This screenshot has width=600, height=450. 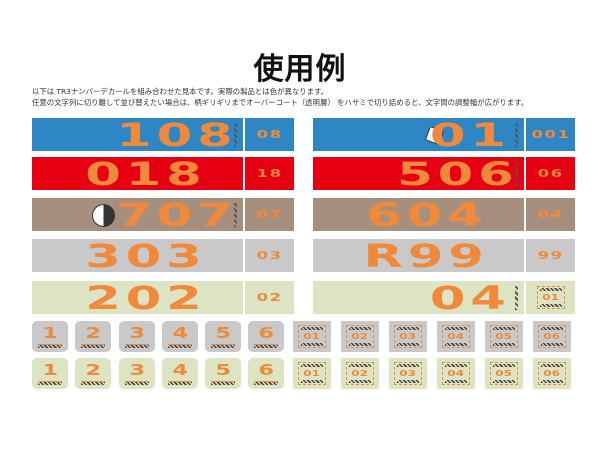 What do you see at coordinates (137, 173) in the screenshot?
I see `decal-bar: 018` at bounding box center [137, 173].